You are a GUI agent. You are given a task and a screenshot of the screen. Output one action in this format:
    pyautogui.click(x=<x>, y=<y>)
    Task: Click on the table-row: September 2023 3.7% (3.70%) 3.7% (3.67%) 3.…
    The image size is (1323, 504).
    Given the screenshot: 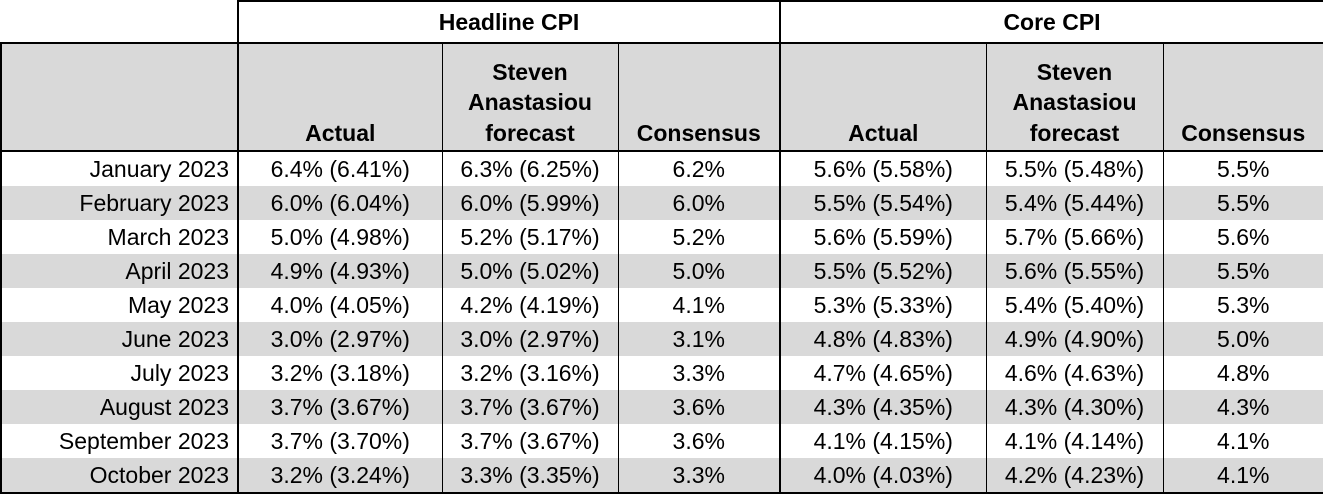 What is the action you would take?
    pyautogui.click(x=661, y=441)
    